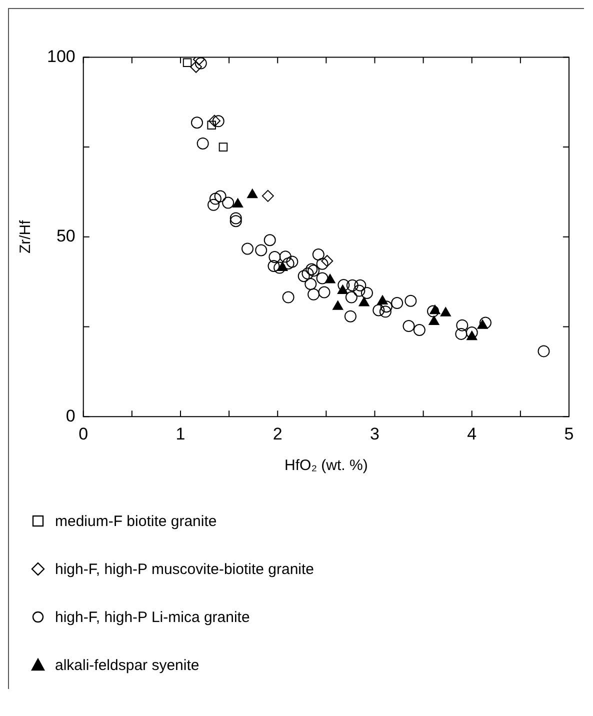 Image resolution: width=593 pixels, height=716 pixels. I want to click on x-axis-title: HfO₂ (wt. %), so click(326, 465).